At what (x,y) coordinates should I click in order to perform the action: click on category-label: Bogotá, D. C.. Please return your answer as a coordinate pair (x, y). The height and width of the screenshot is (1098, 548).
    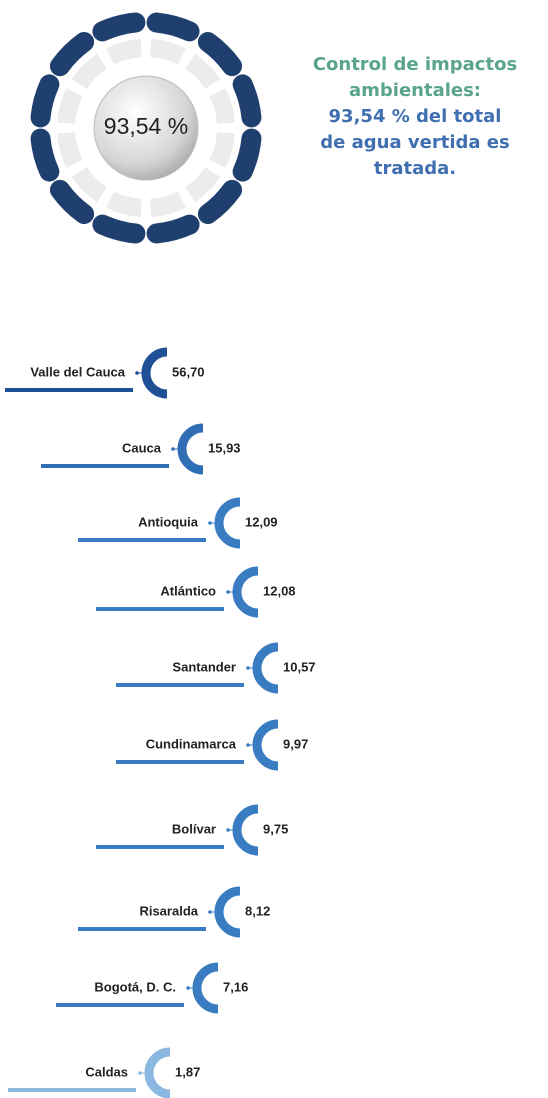
    Looking at the image, I should click on (135, 986).